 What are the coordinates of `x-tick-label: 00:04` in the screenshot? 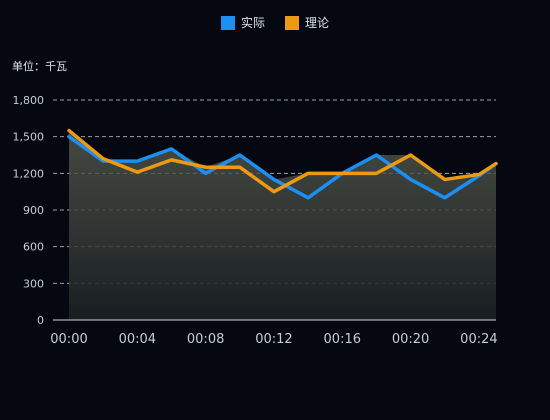 It's located at (137, 339).